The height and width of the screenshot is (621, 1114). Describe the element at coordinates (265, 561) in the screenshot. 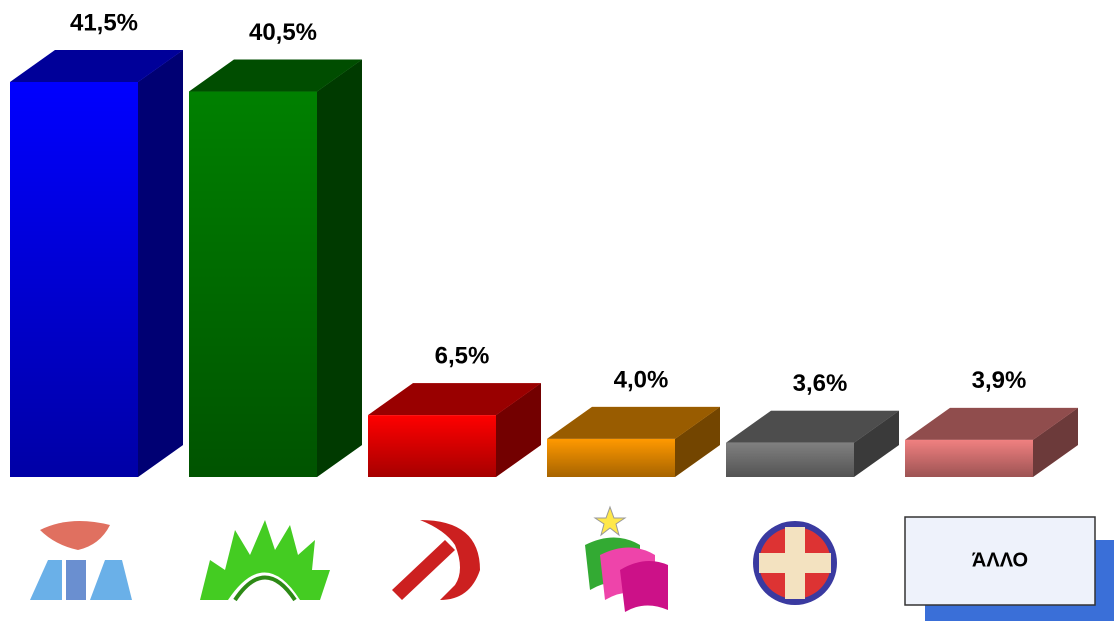

I see `pasok-logo` at that location.